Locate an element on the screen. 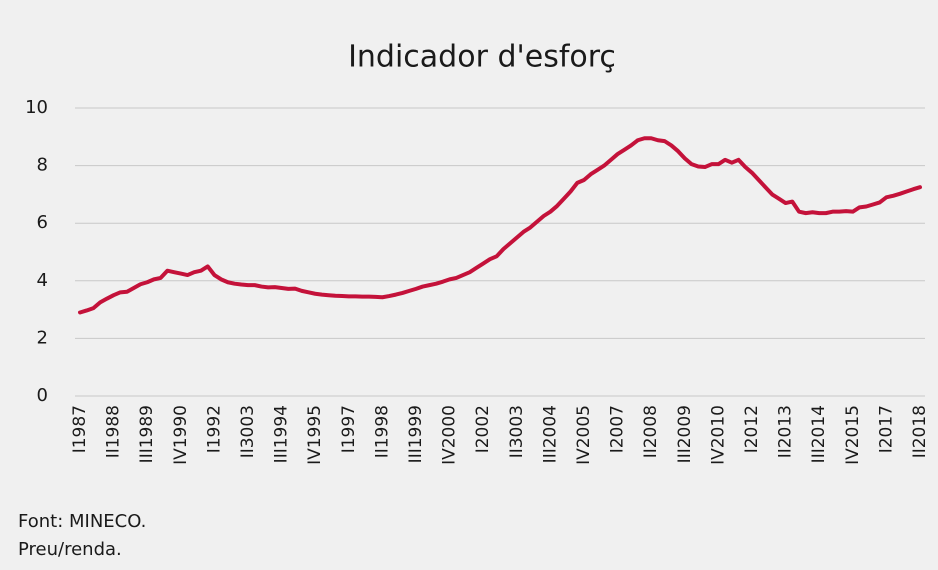 Image resolution: width=938 pixels, height=570 pixels. y-tick-label: 8 is located at coordinates (42, 165).